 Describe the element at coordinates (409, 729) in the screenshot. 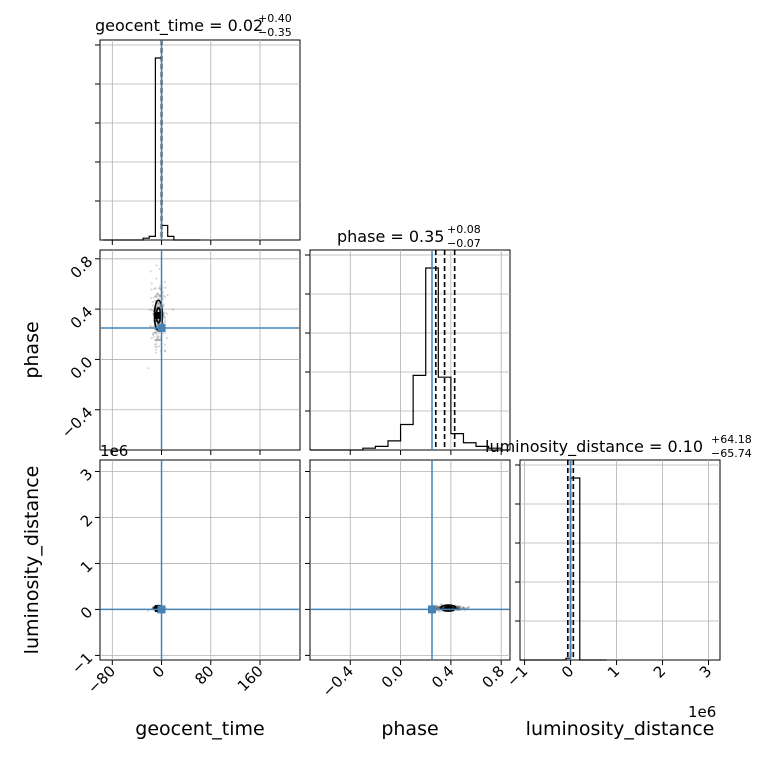

I see `xlabel-phase: phase` at that location.